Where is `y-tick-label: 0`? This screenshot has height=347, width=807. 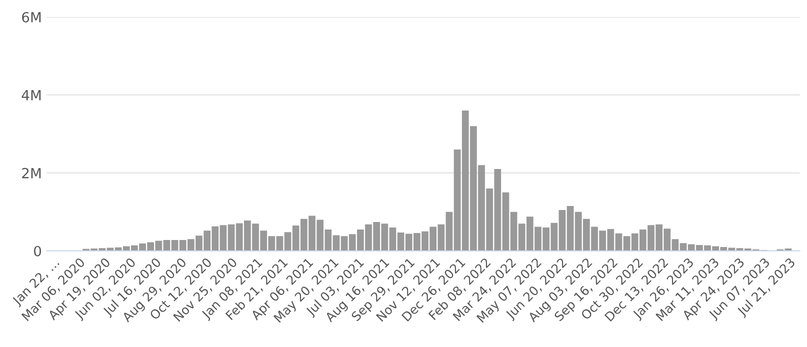 y-tick-label: 0 is located at coordinates (38, 251).